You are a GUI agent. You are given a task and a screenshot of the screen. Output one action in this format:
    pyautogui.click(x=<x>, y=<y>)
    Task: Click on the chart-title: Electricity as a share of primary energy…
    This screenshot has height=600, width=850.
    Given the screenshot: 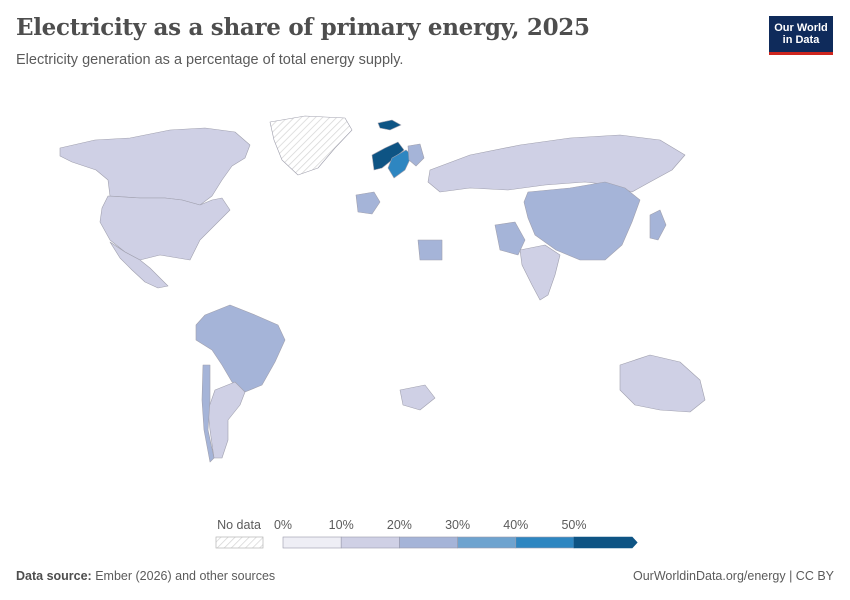 What is the action you would take?
    pyautogui.click(x=303, y=27)
    